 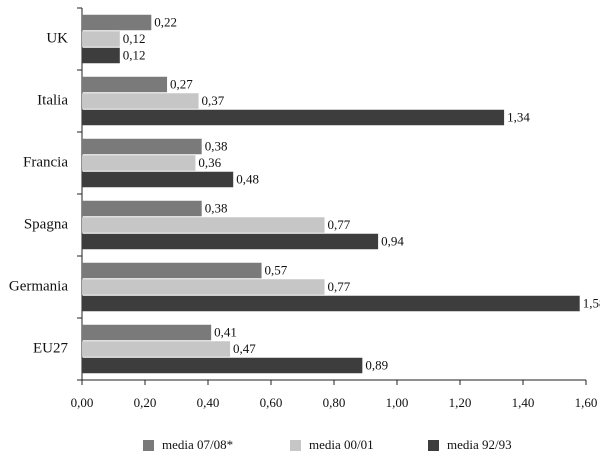 I want to click on value-label: 0,22, so click(x=165, y=21).